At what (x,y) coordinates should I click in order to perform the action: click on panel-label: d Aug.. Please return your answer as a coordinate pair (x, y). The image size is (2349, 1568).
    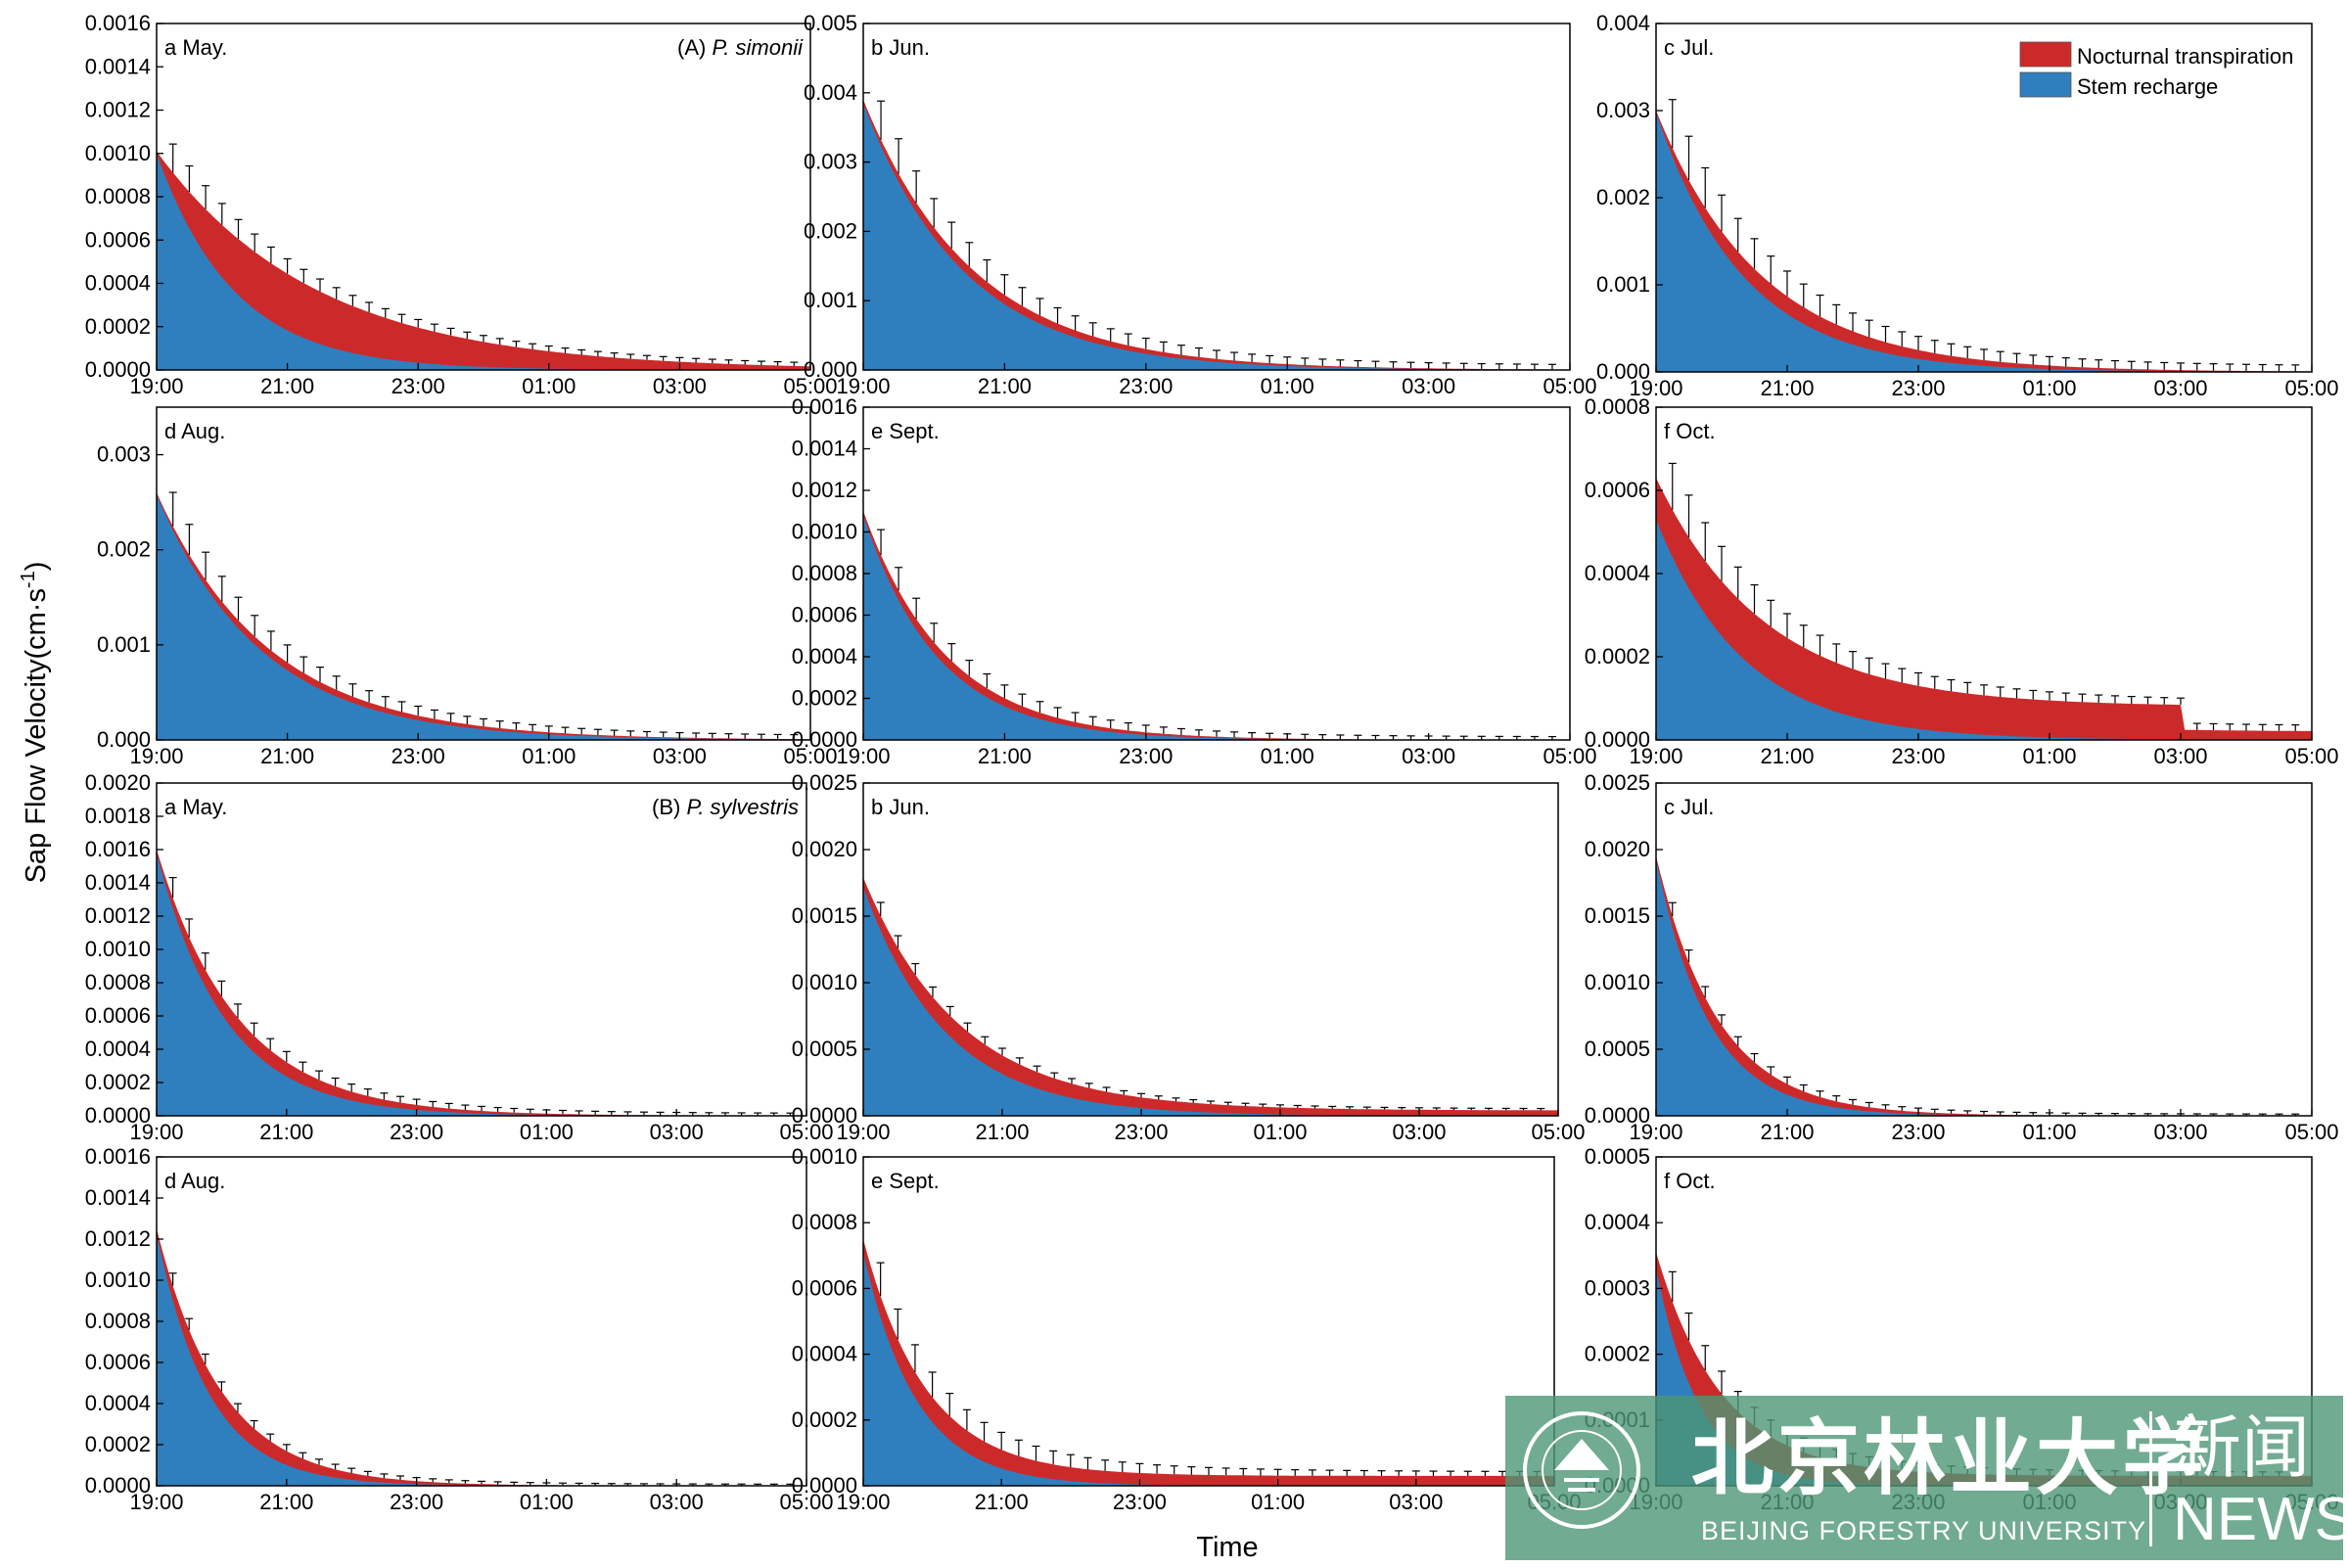
    Looking at the image, I should click on (194, 431).